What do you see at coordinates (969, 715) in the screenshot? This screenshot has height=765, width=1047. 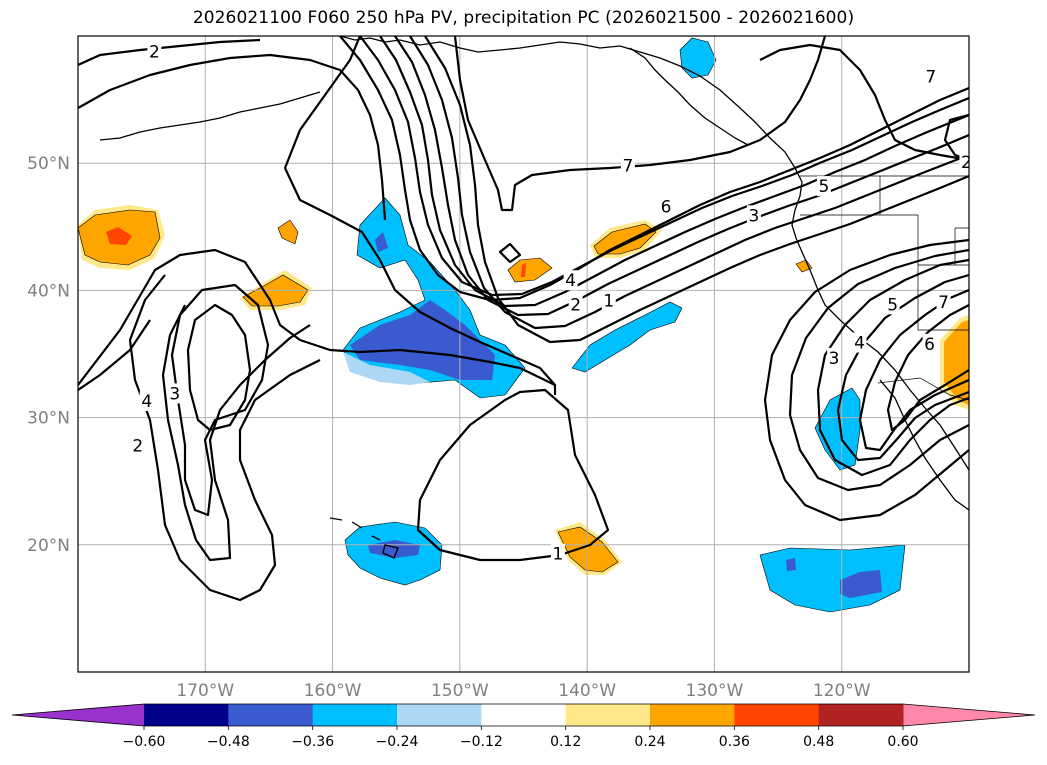 I see `colorbar-extend-high` at bounding box center [969, 715].